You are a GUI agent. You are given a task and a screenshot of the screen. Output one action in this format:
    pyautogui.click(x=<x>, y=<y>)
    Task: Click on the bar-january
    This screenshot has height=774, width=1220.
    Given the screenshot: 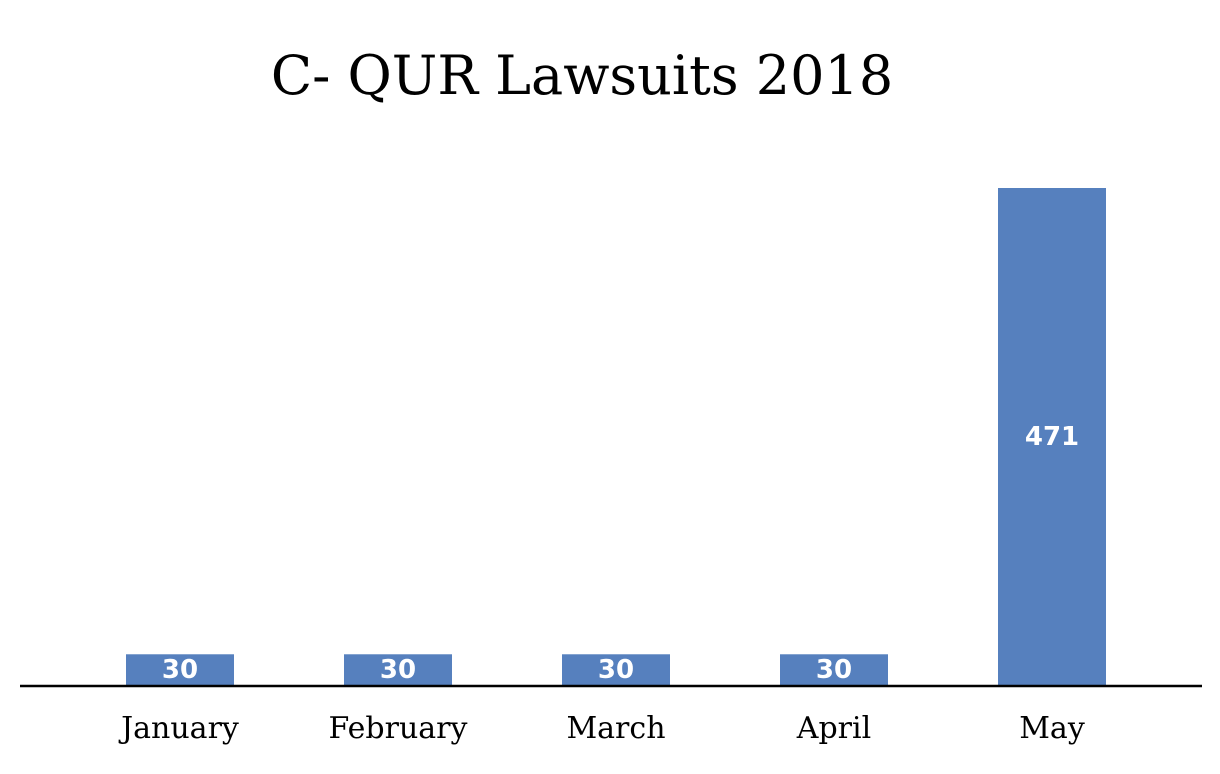 What is the action you would take?
    pyautogui.click(x=180, y=670)
    